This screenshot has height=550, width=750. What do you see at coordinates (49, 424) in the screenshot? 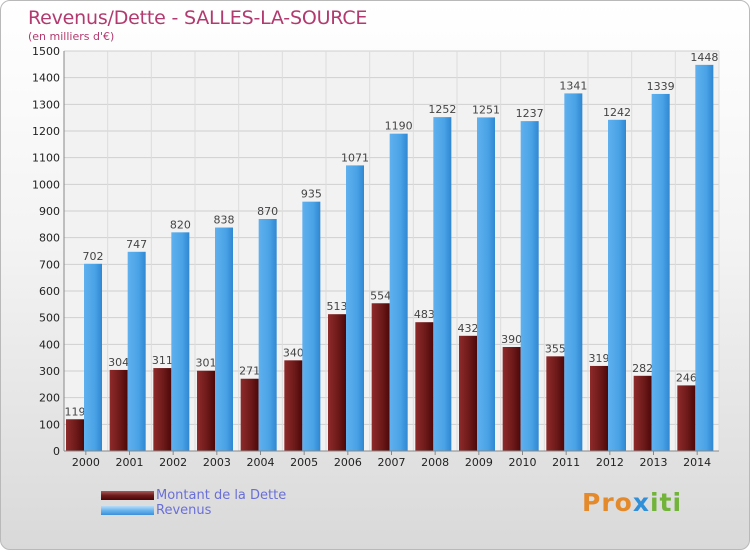
I see `y-tick-label: 100` at bounding box center [49, 424].